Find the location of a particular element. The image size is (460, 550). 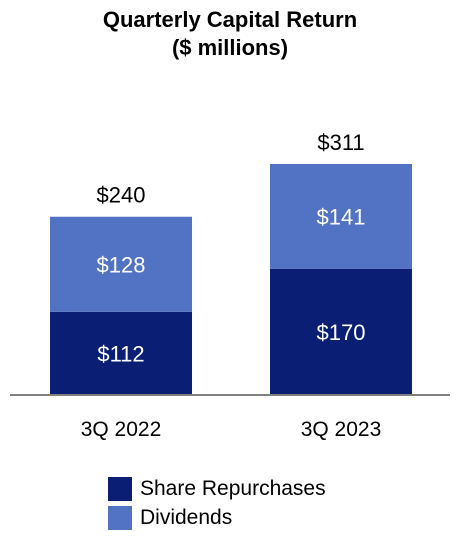

legend-item-share-repurchases: Share Repurchases is located at coordinates (217, 489).